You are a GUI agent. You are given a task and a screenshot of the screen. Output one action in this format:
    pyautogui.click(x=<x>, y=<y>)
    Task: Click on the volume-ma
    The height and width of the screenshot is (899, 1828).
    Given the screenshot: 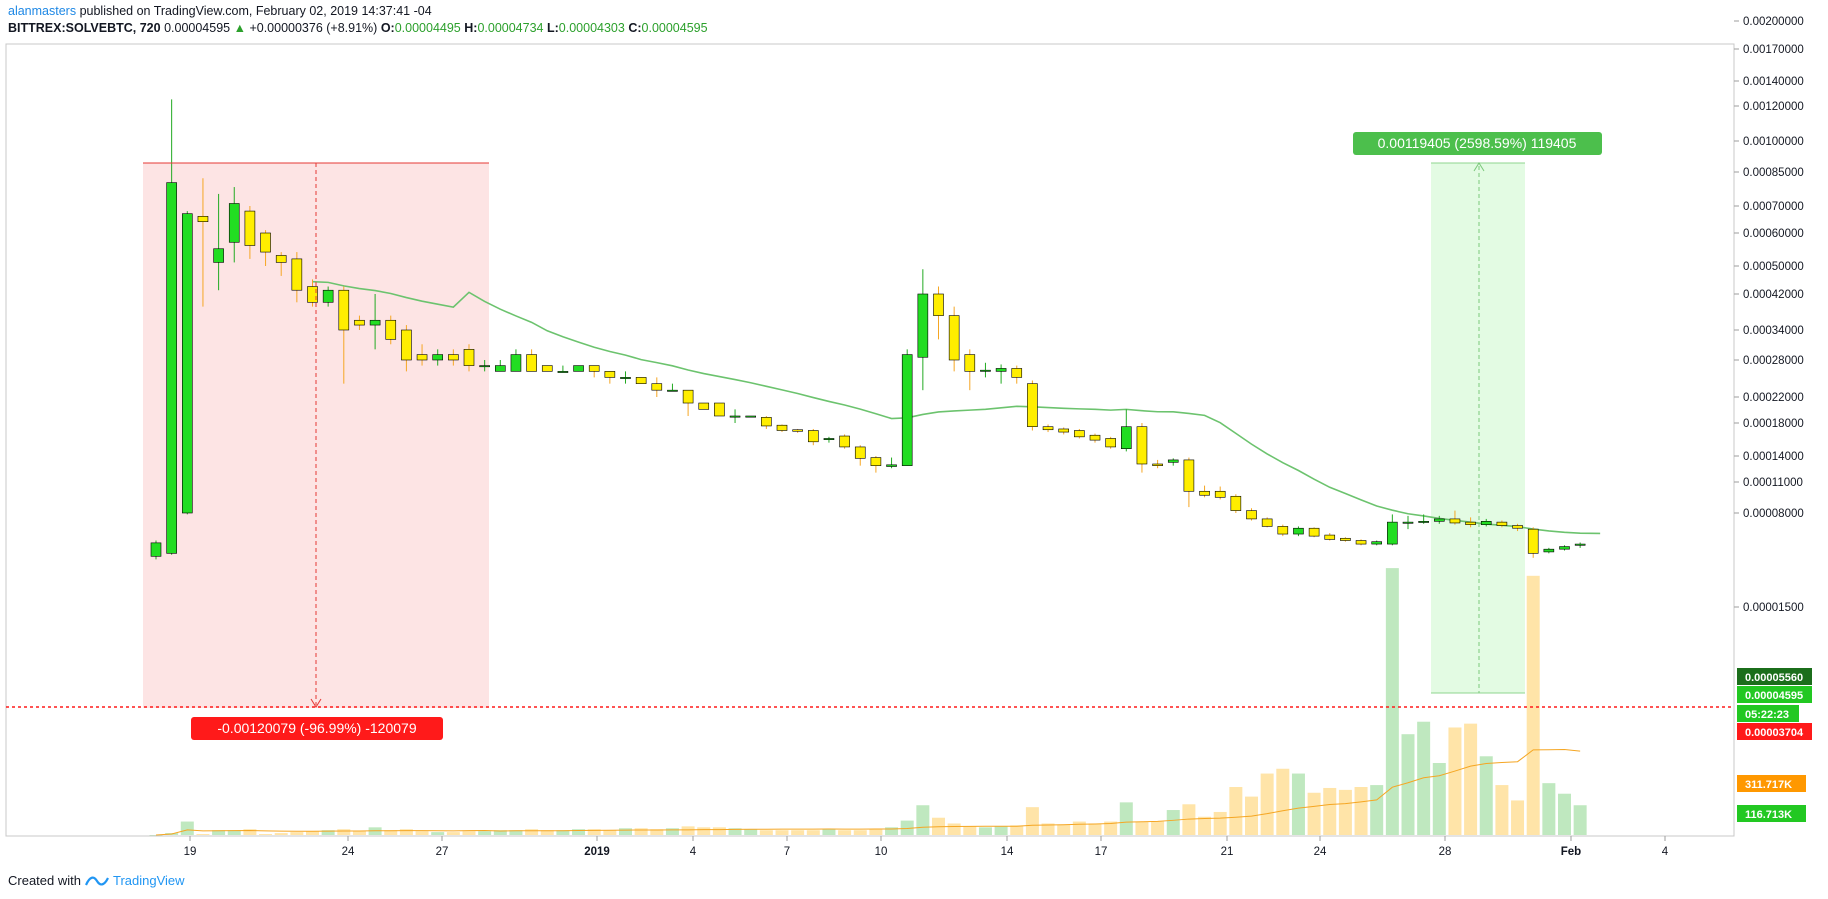 What is the action you would take?
    pyautogui.click(x=868, y=792)
    